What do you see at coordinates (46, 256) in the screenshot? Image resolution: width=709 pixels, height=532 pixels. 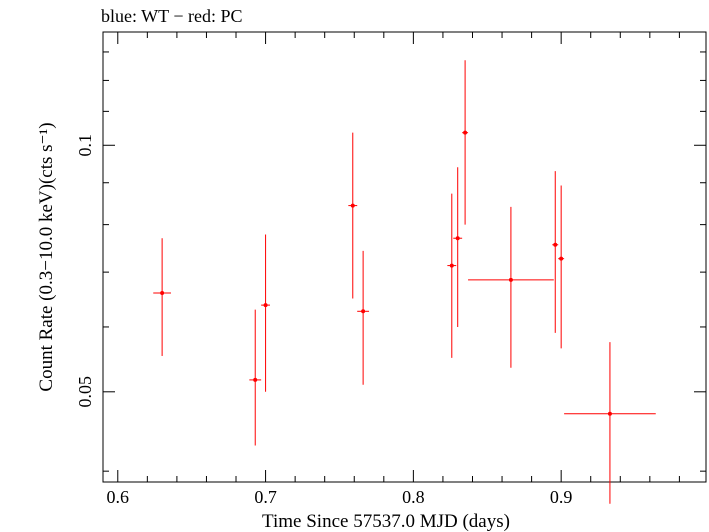 I see `y-axis-title: Count Rate (0.3−10.0 keV)(cts s⁻¹)` at bounding box center [46, 256].